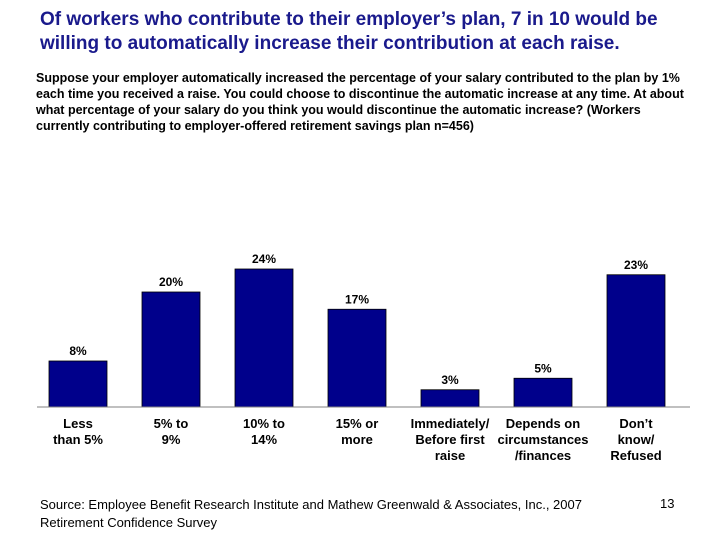 Image resolution: width=720 pixels, height=540 pixels. I want to click on category-label: 5% to 9%, so click(171, 432).